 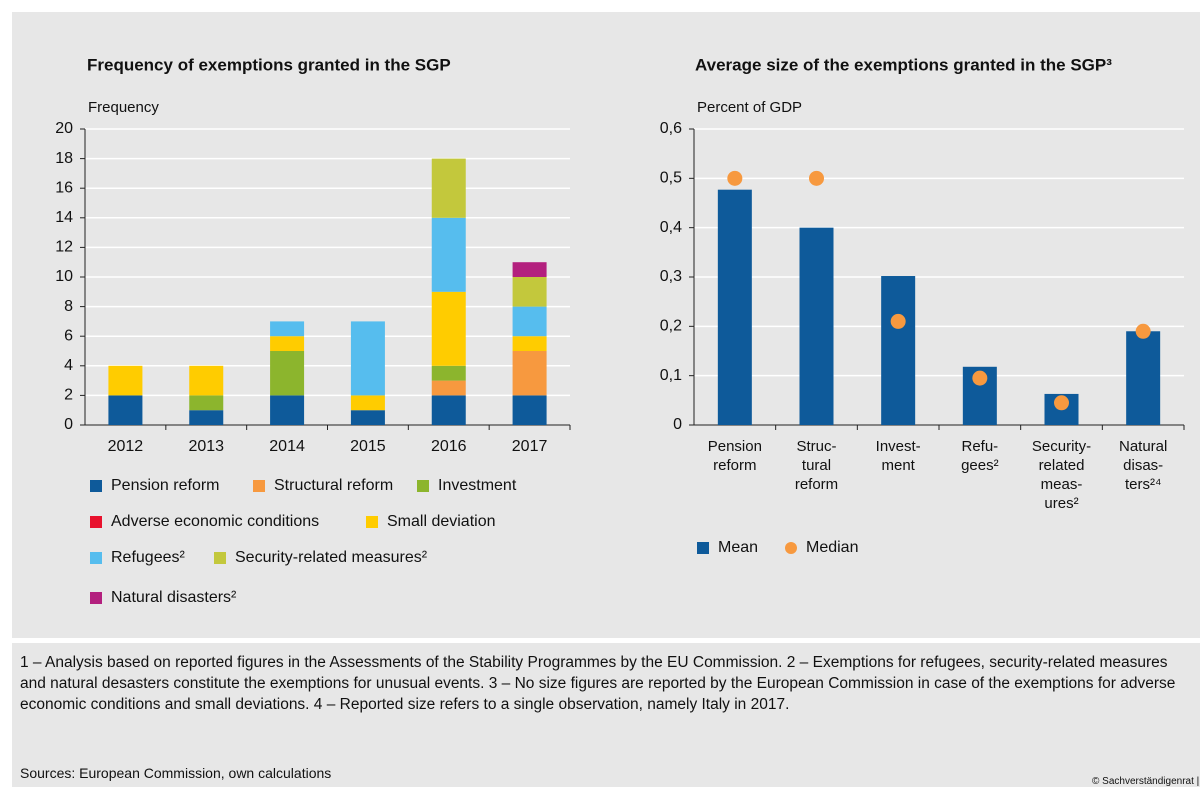 I want to click on y-tick-label: 0,3, so click(x=671, y=276).